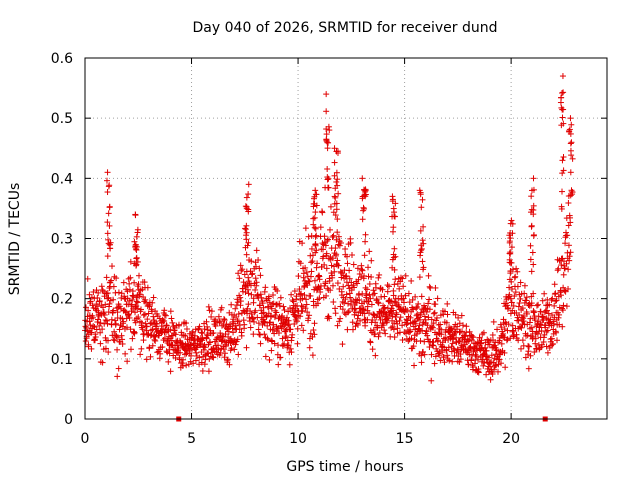 Image resolution: width=640 pixels, height=480 pixels. I want to click on y-tick-label: 0.2, so click(62, 300).